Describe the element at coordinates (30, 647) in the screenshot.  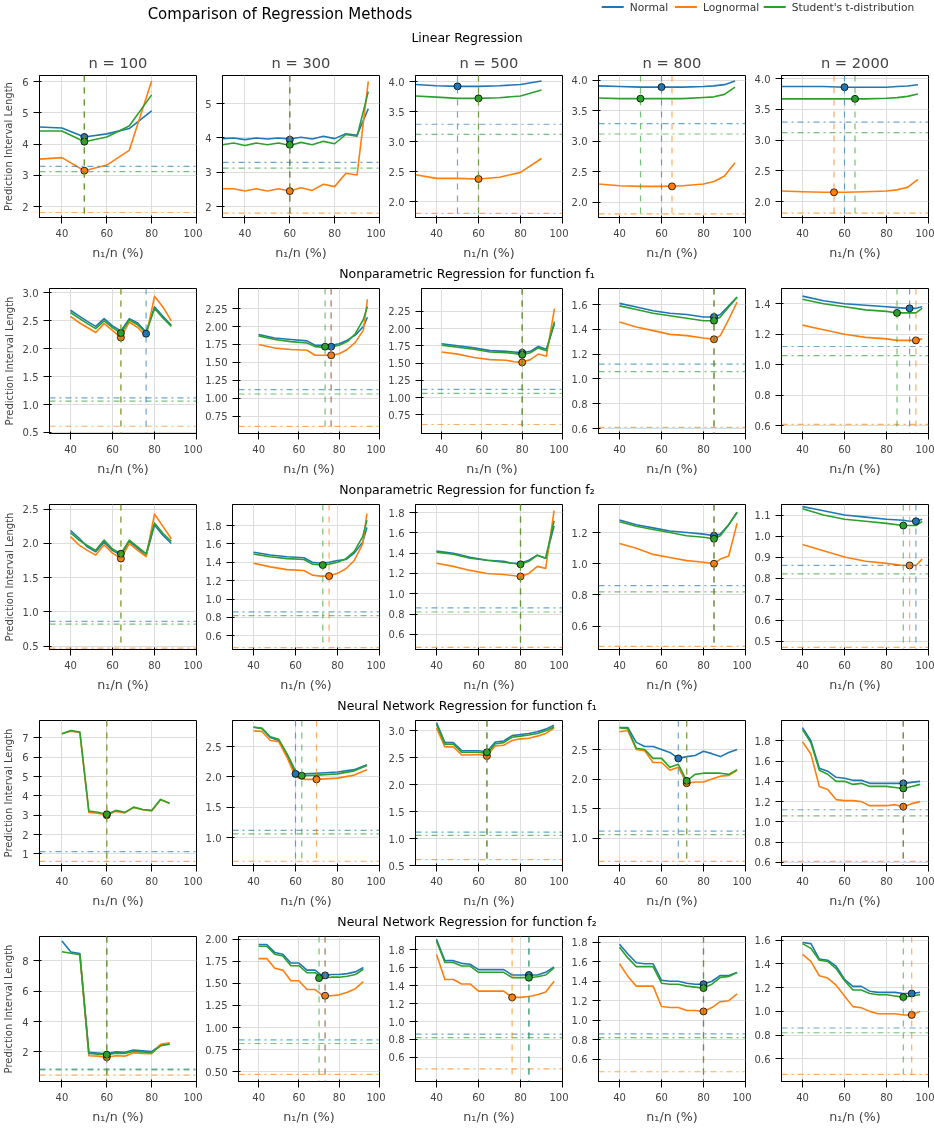
I see `y-tick-label: 0.5` at that location.